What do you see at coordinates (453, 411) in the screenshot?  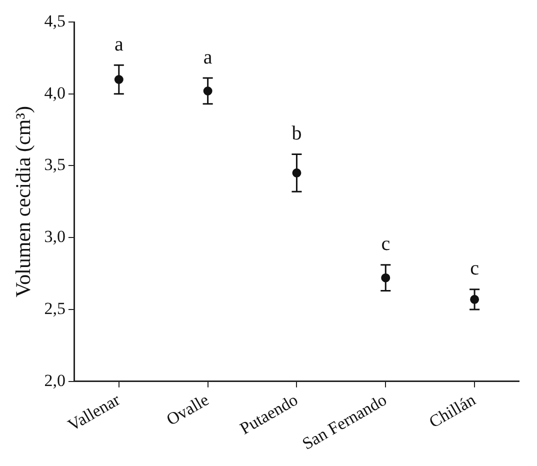 I see `x-tick-label: Chillán` at bounding box center [453, 411].